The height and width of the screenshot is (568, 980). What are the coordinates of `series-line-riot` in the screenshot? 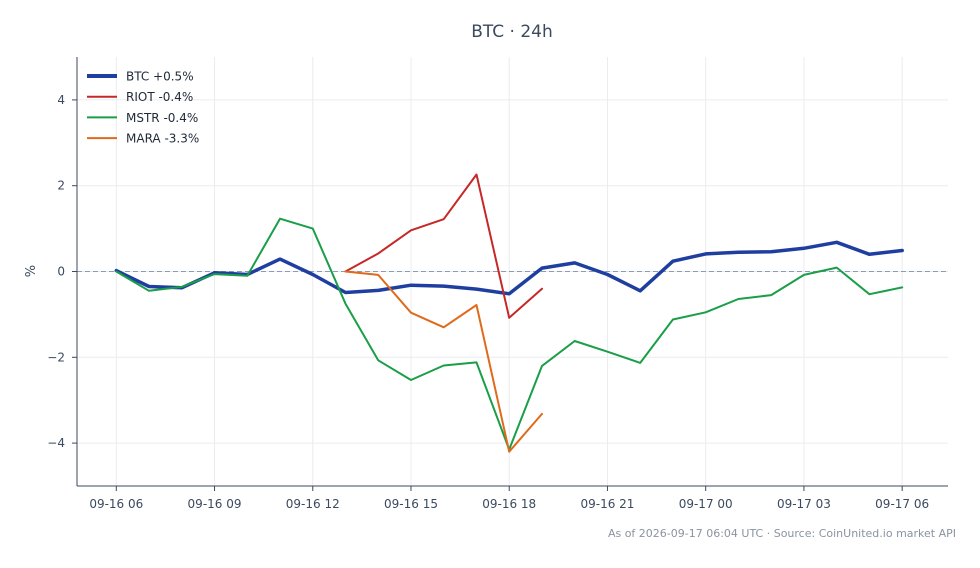 It's located at (443, 246).